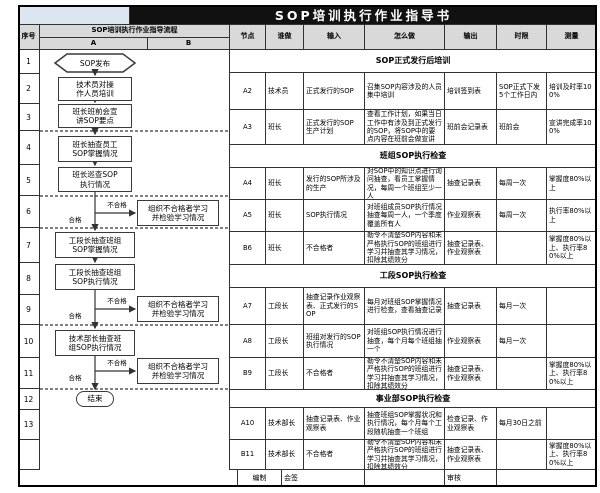 This screenshot has height=493, width=600. I want to click on section-header-row: 班组SOP执行检查, so click(413, 156).